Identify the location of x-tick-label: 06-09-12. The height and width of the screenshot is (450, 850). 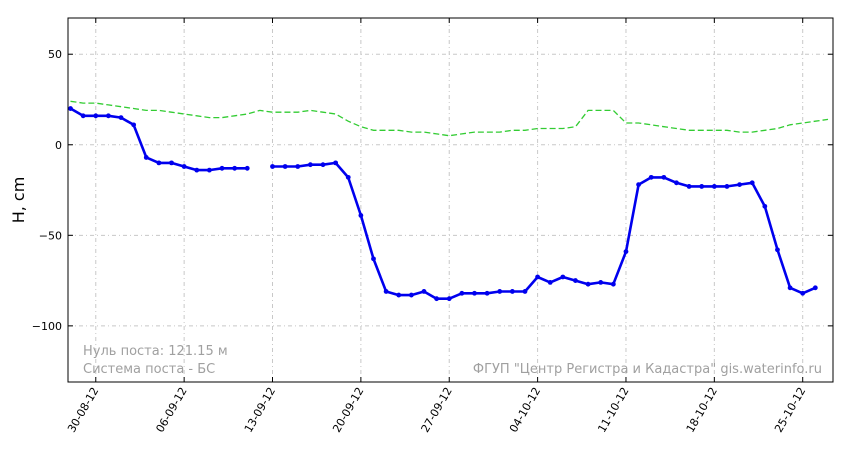
(172, 410).